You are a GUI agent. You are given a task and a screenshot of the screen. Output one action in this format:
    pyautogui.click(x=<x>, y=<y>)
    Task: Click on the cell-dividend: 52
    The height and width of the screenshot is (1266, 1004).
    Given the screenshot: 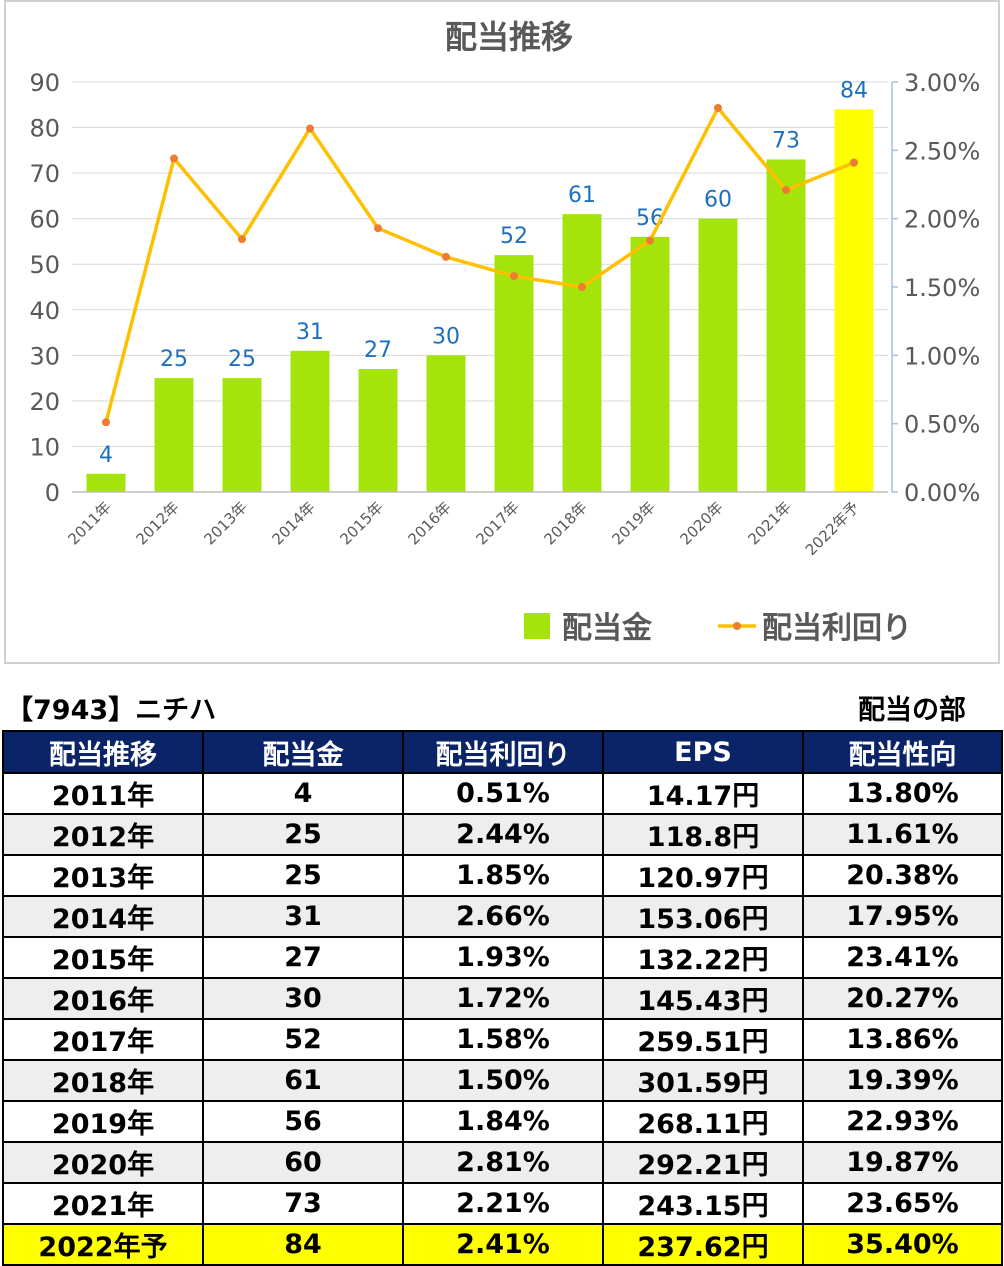 What is the action you would take?
    pyautogui.click(x=303, y=1039)
    